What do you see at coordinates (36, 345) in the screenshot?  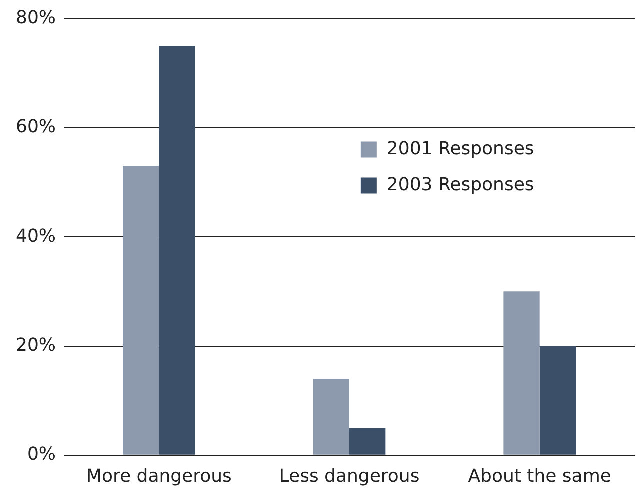 I see `y-tick-label: 20%` at bounding box center [36, 345].